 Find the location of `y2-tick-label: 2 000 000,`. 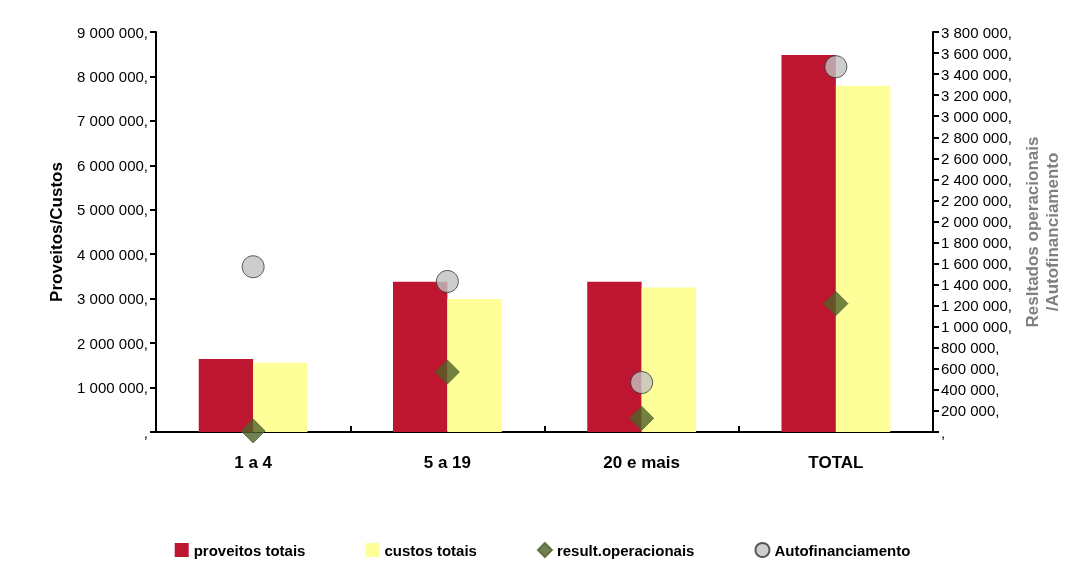

y2-tick-label: 2 000 000, is located at coordinates (976, 221).